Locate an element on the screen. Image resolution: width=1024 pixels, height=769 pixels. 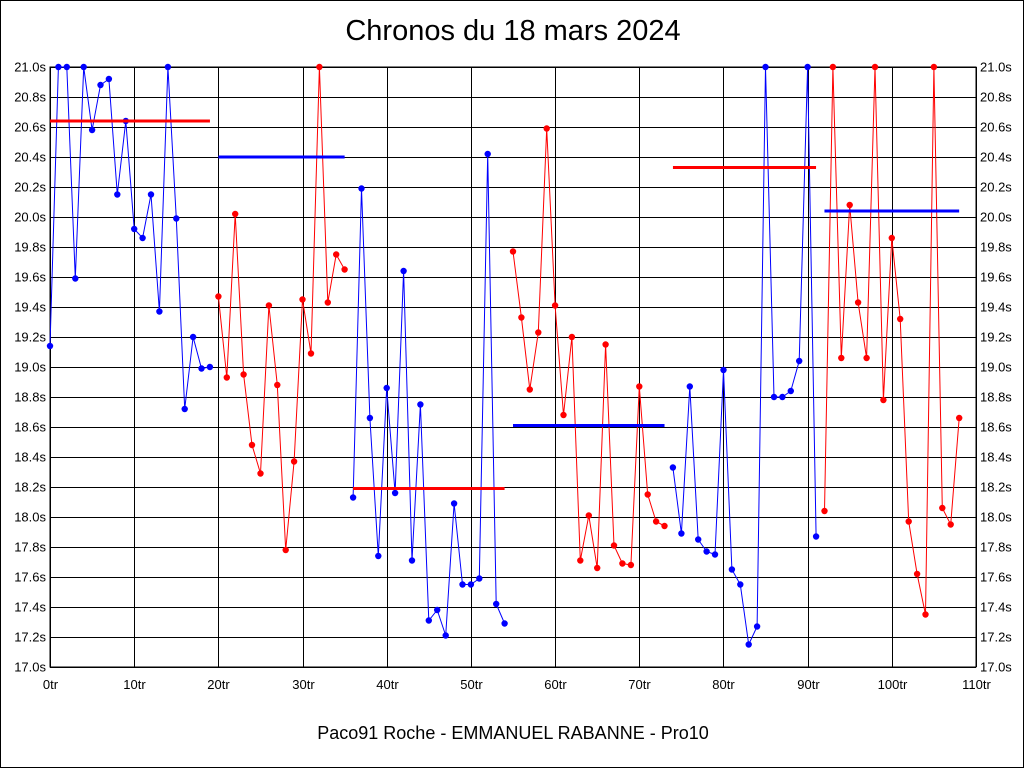
x-tick-label: 30tr is located at coordinates (303, 684).